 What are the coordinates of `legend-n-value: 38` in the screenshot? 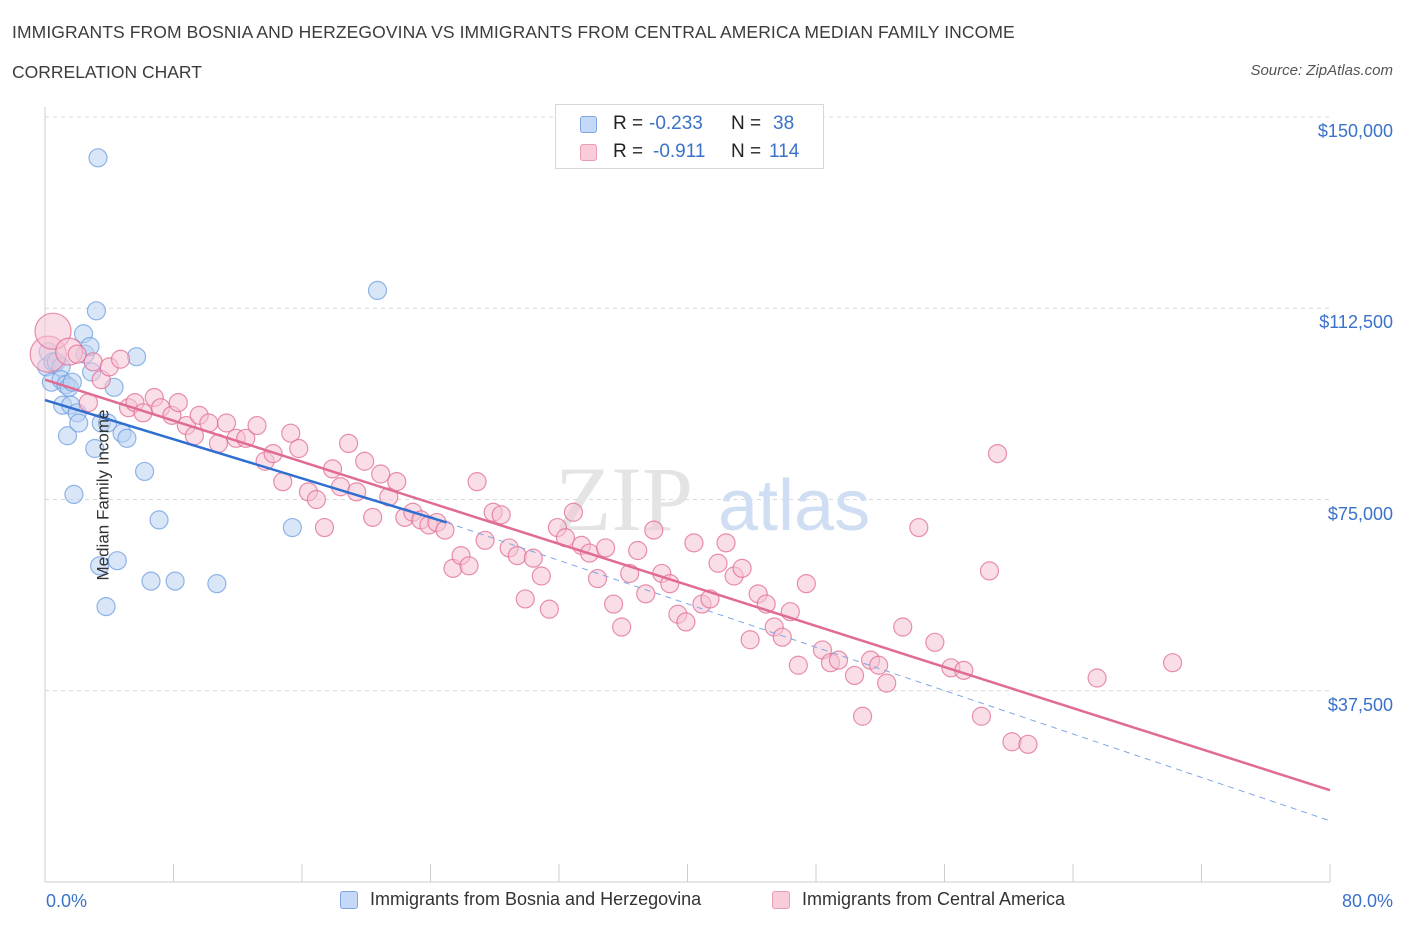 It's located at (784, 123).